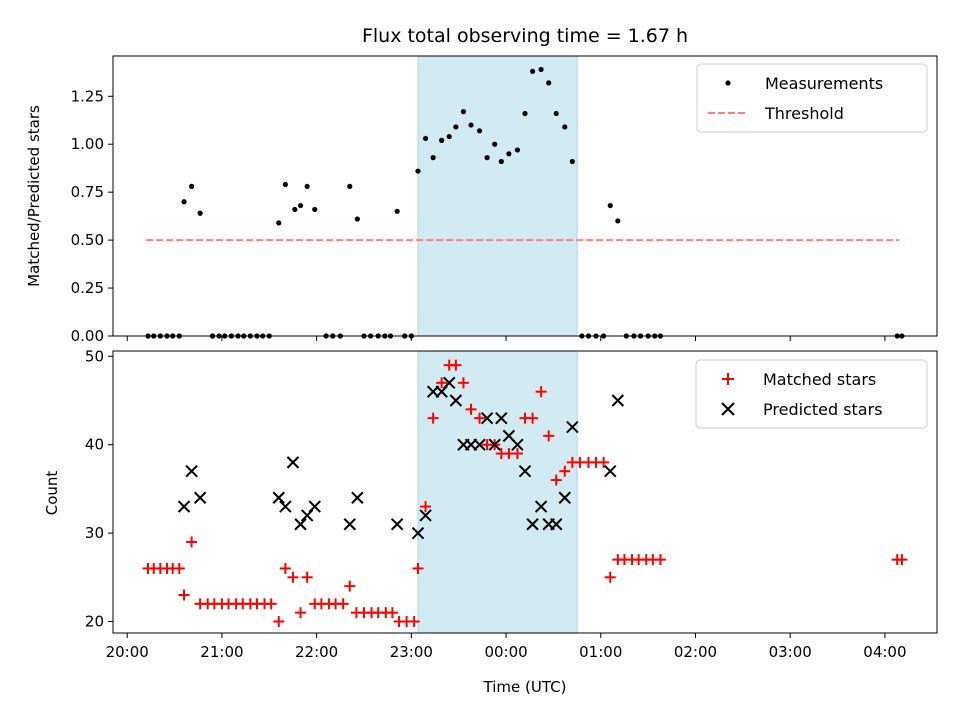  I want to click on legend-predicted-label: Predicted stars, so click(823, 409).